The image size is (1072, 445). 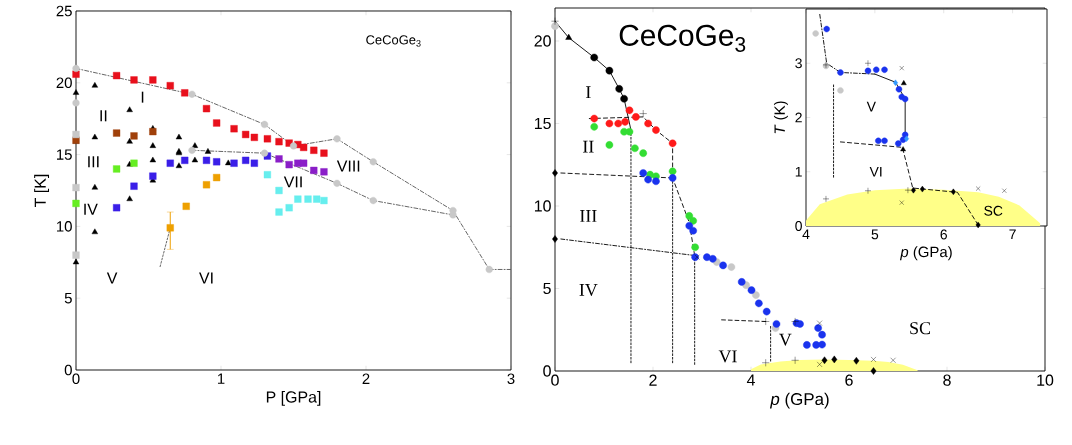 What do you see at coordinates (42, 190) in the screenshot?
I see `y-axis-title: T [K]` at bounding box center [42, 190].